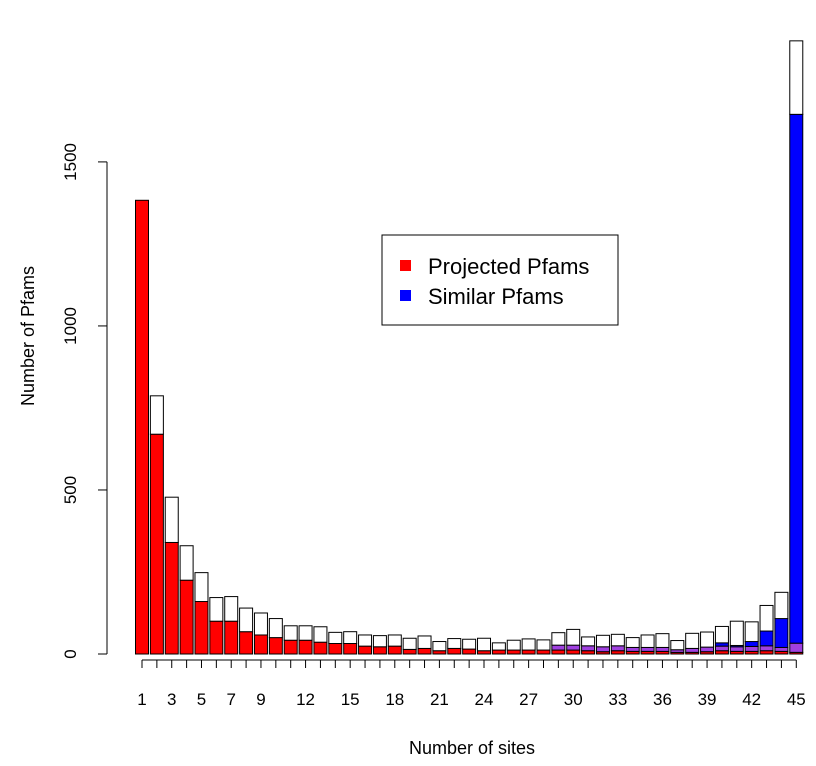 The height and width of the screenshot is (766, 816). Describe the element at coordinates (201, 587) in the screenshot. I see `bar-segment-5-s3` at that location.